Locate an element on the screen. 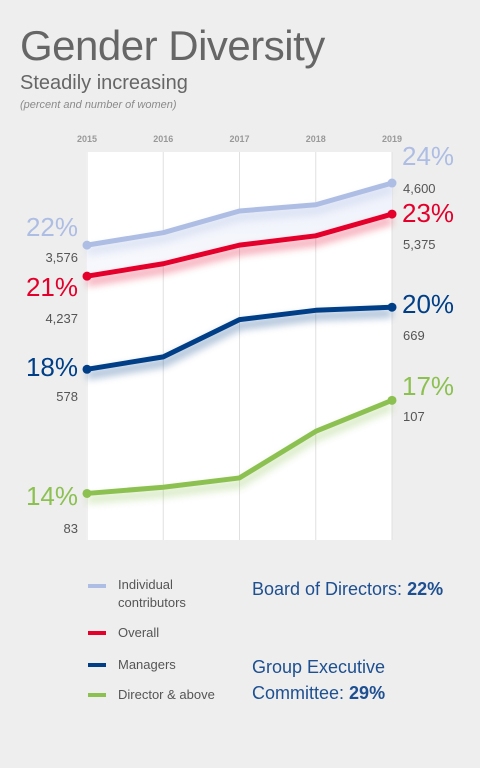  end-pct-individual: 24% is located at coordinates (428, 156).